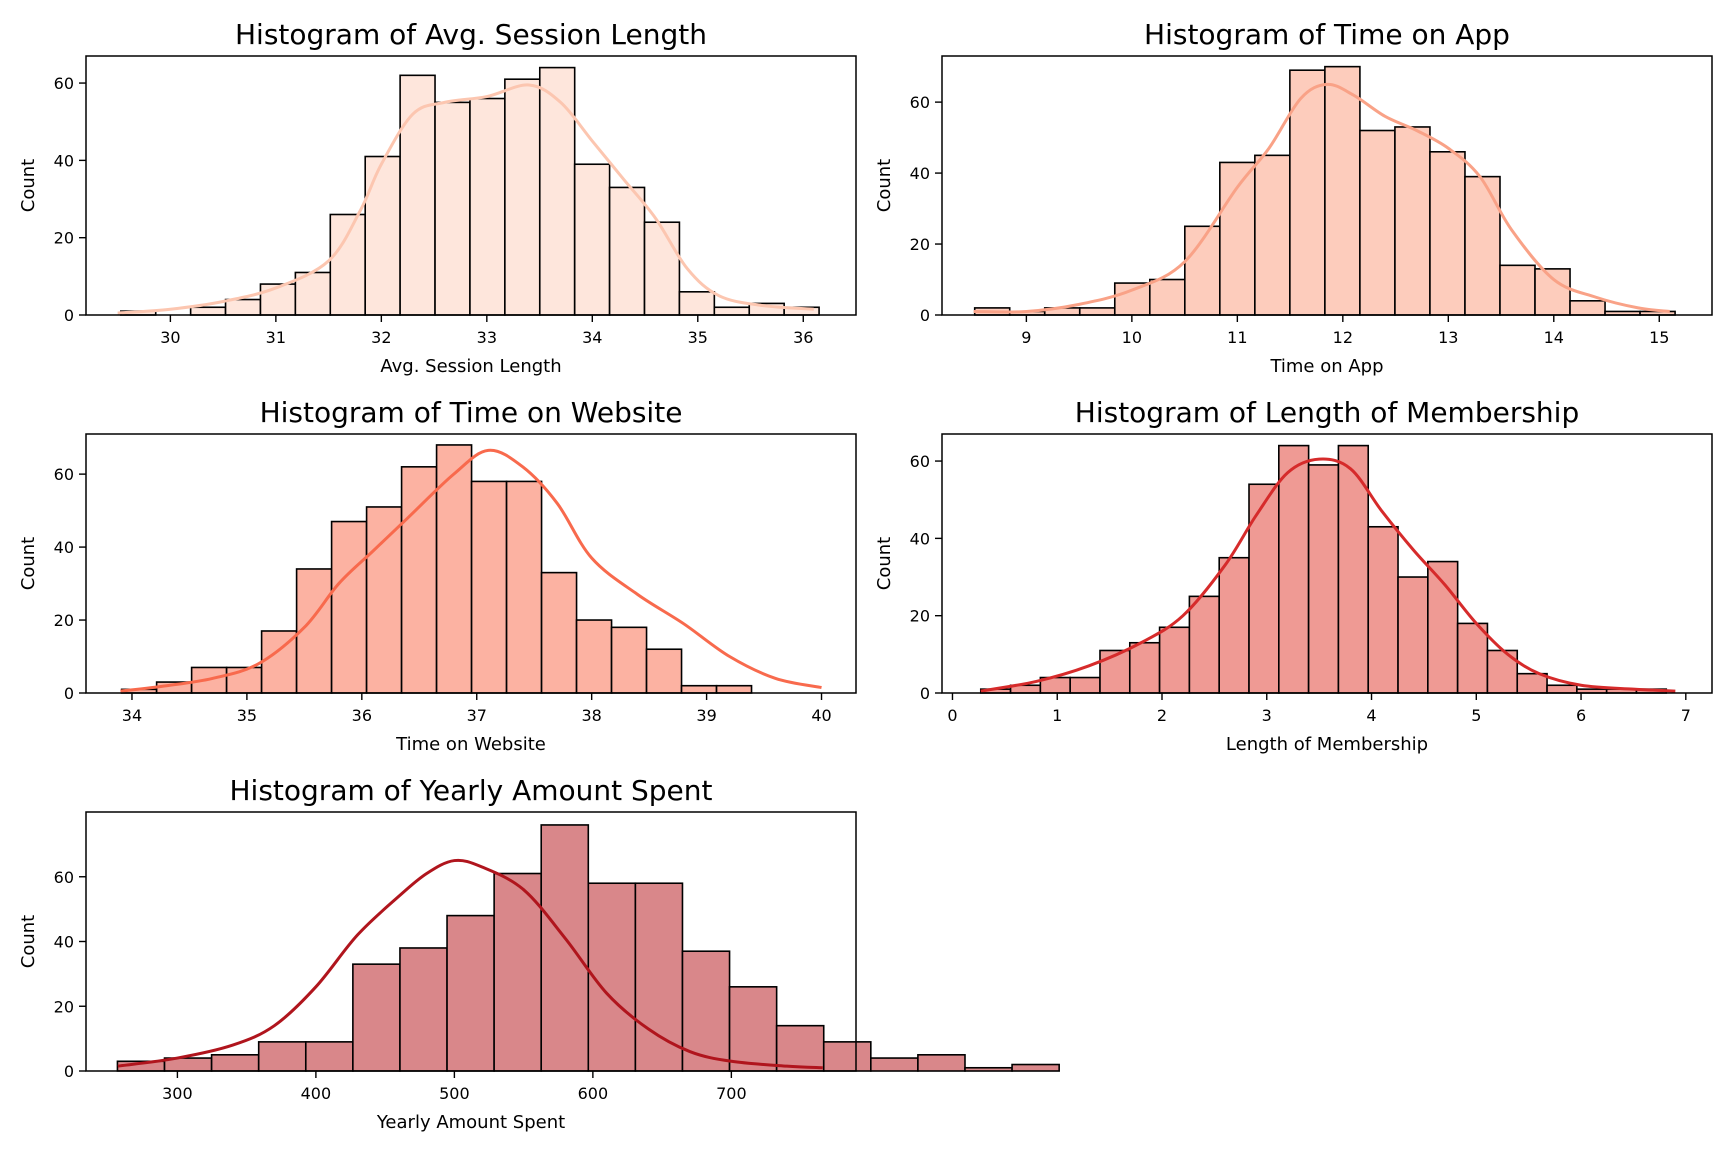 The image size is (1728, 1152). I want to click on x-tick-label: 13, so click(1448, 337).